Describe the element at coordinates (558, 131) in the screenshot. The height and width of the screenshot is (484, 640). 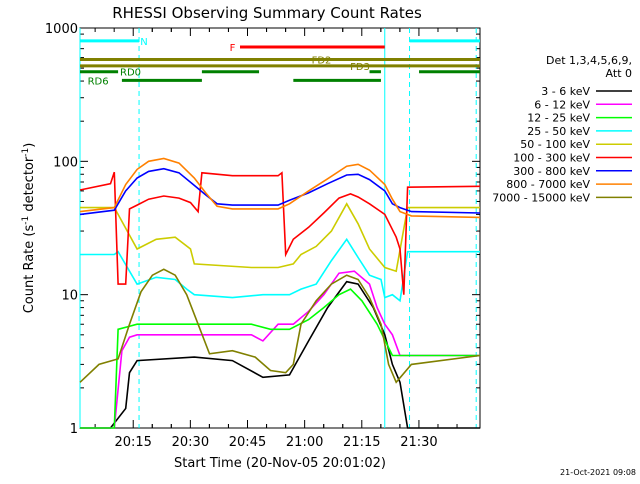
I see `legend-label: 25 - 50 keV` at that location.